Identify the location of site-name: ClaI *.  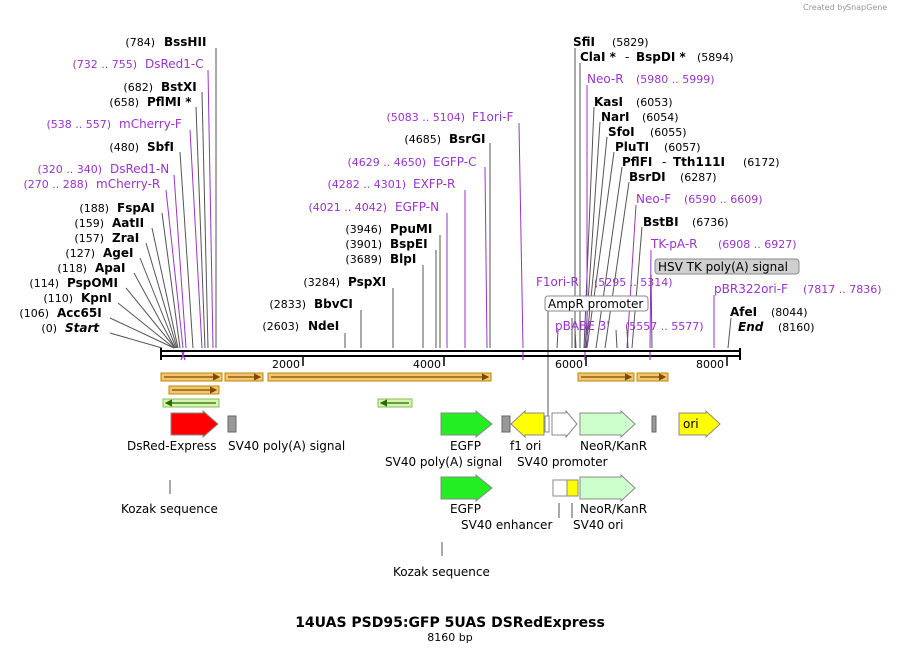
(598, 57).